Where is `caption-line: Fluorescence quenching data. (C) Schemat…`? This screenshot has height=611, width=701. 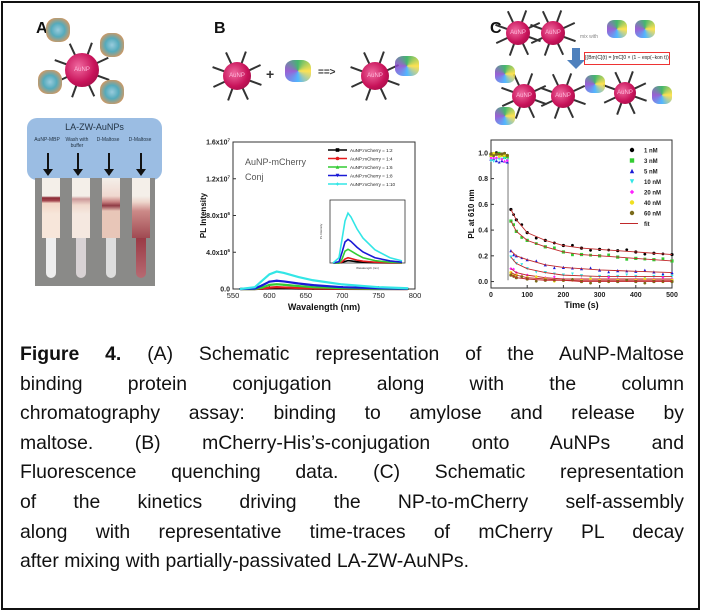
caption-line: Fluorescence quenching data. (C) Schemat… is located at coordinates (352, 472).